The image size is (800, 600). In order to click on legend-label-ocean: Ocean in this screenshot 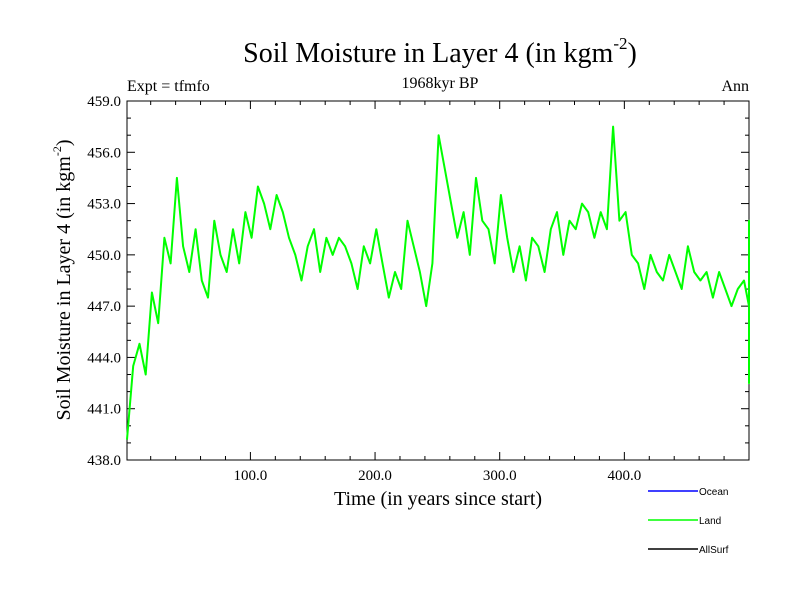, I will do `click(713, 492)`.